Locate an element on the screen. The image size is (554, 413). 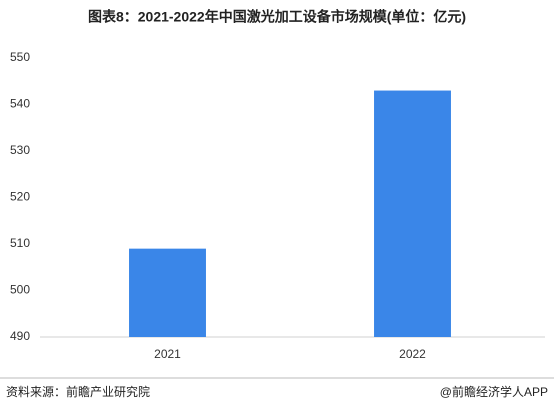
credit: @前瞻经济学人APP is located at coordinates (494, 391).